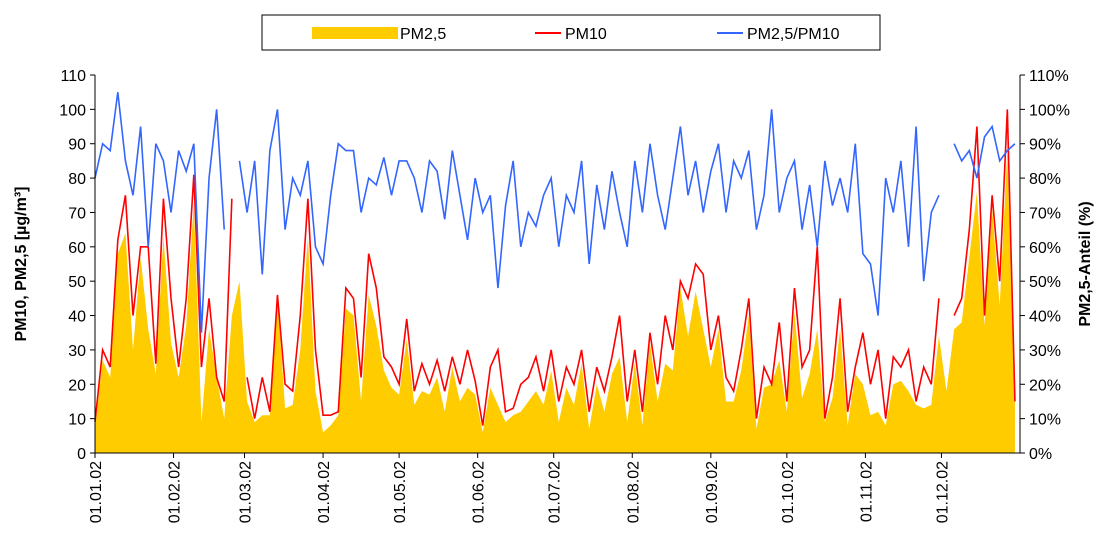 This screenshot has height=551, width=1111. I want to click on y2-tick-label: 70%, so click(1045, 213).